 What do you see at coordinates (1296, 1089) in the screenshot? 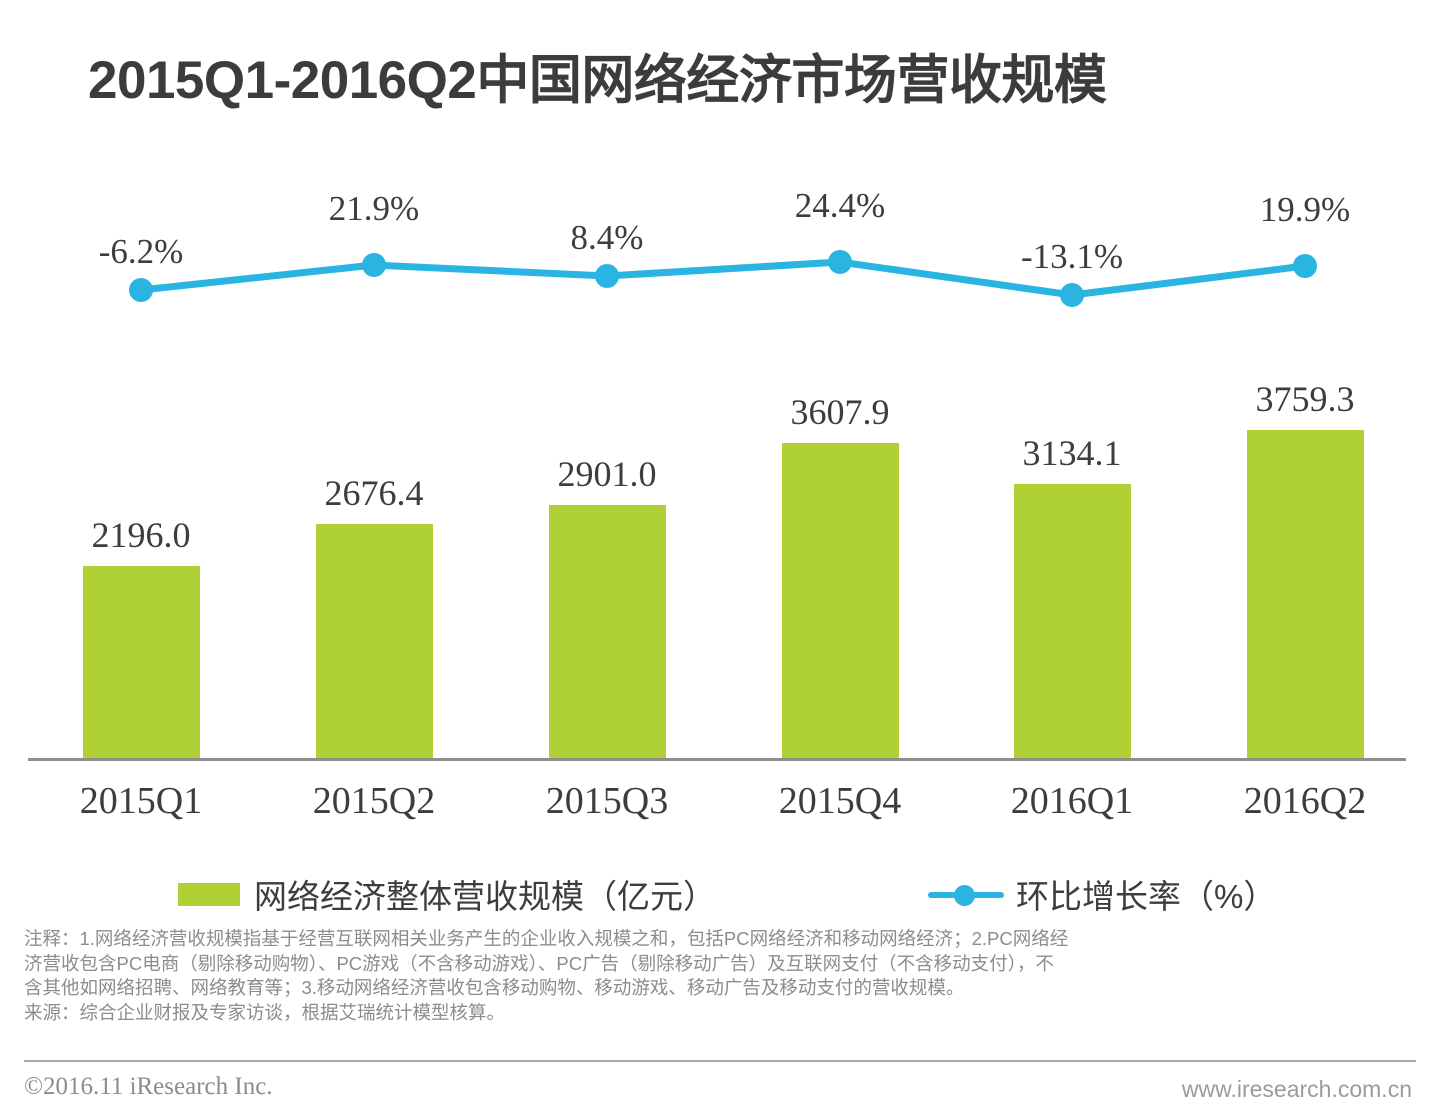
I see `website-link: www.iresearch.com.cn` at bounding box center [1296, 1089].